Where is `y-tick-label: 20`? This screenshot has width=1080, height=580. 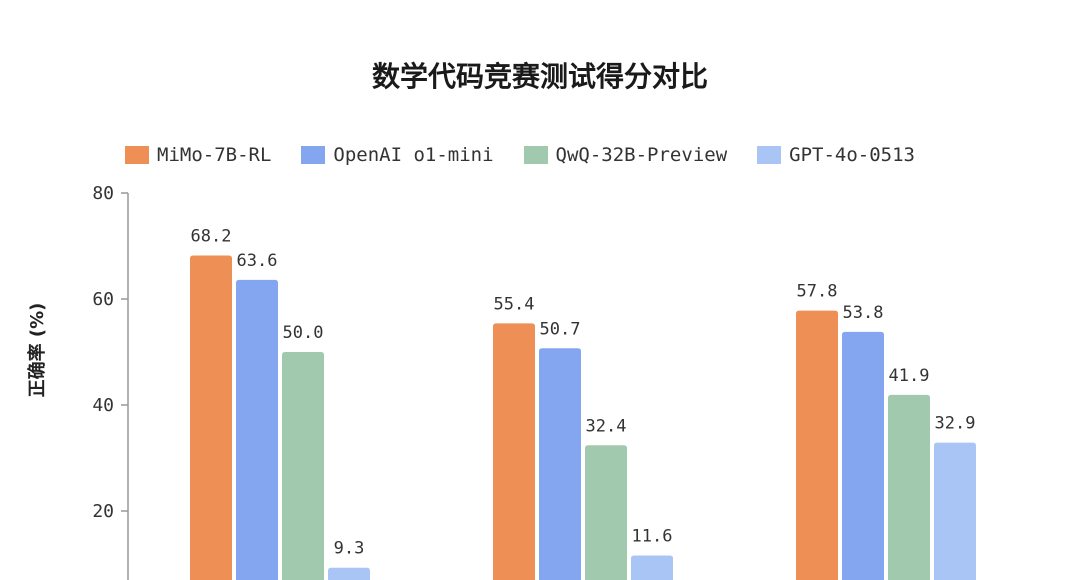
y-tick-label: 20 is located at coordinates (103, 511).